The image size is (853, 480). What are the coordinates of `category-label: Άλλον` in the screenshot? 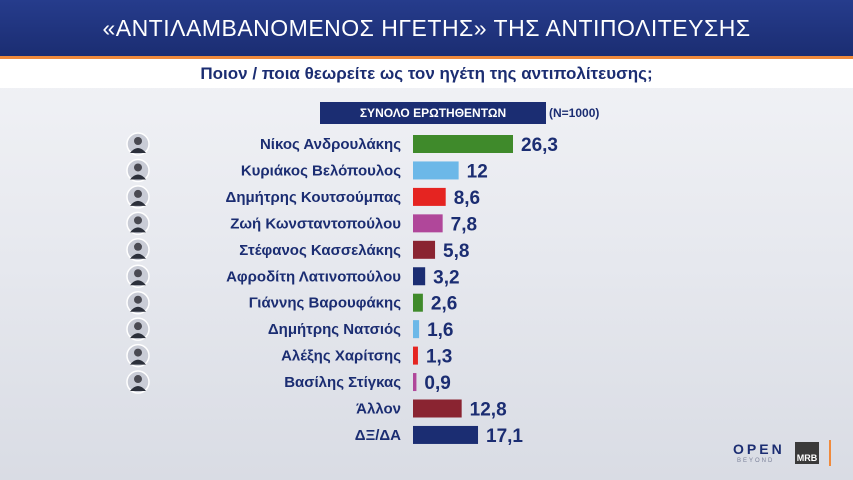 It's located at (378, 409).